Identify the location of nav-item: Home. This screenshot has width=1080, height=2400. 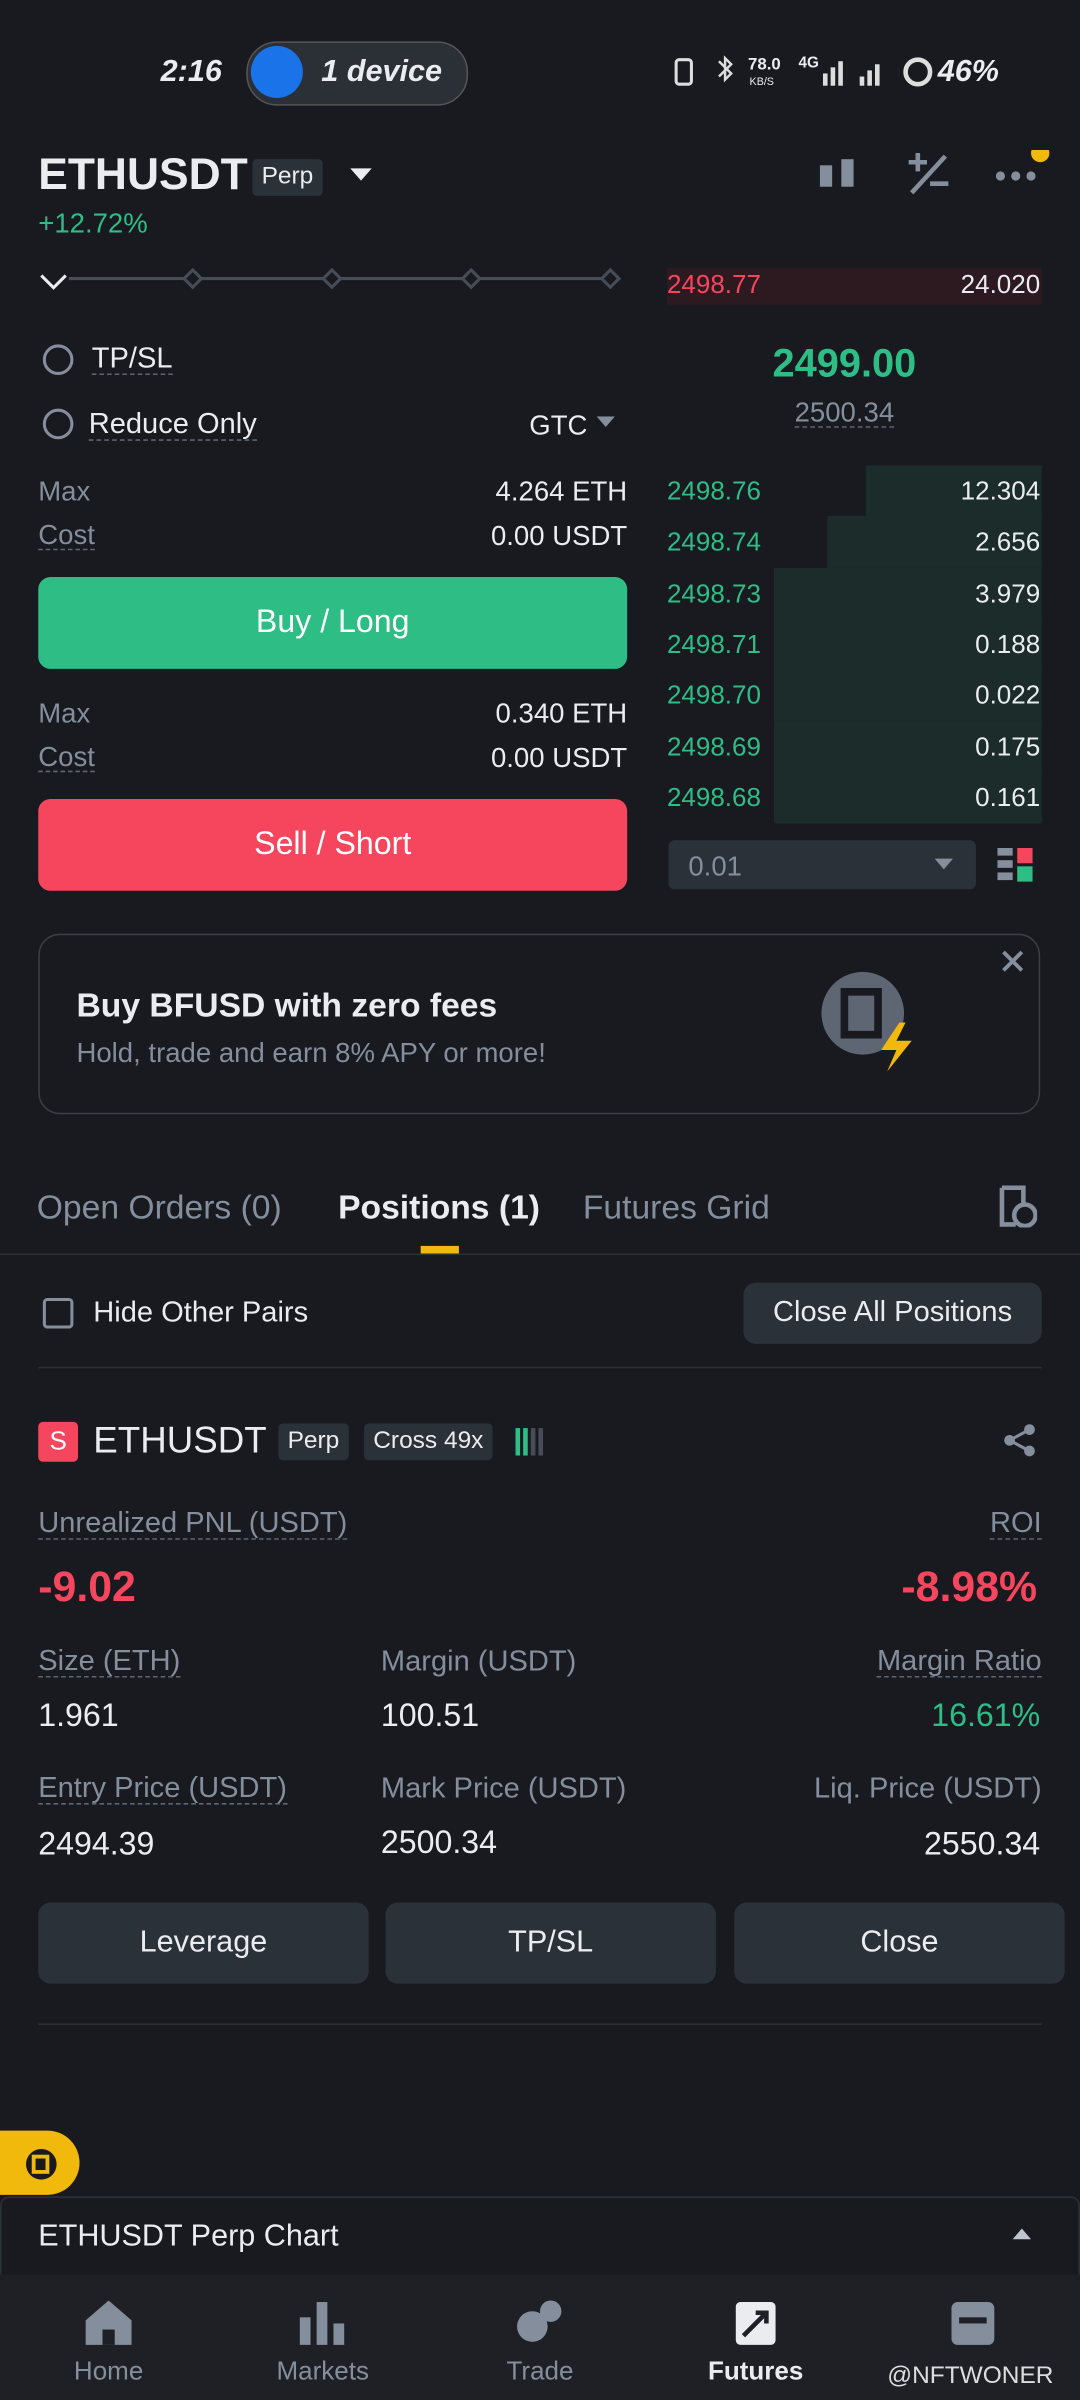
(108, 2371).